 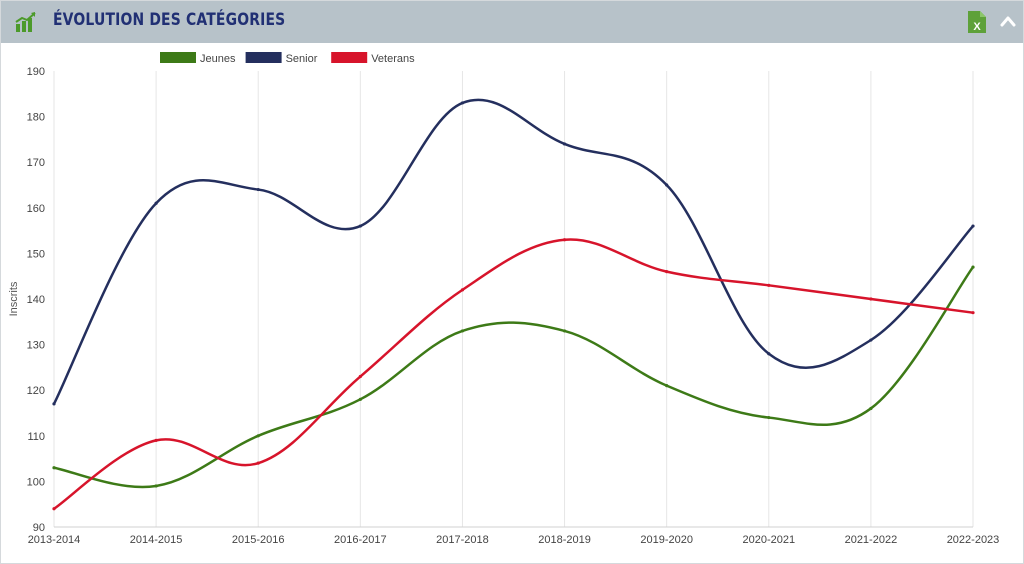 What do you see at coordinates (1008, 23) in the screenshot?
I see `chevron-up-icon` at bounding box center [1008, 23].